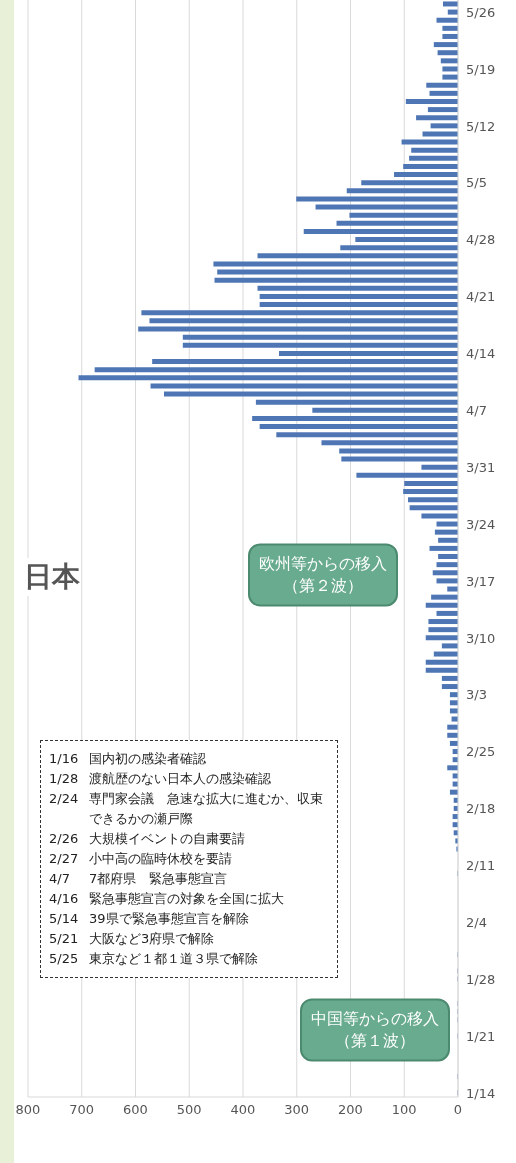 The width and height of the screenshot is (516, 1163). What do you see at coordinates (166, 899) in the screenshot?
I see `annotation: 4/16 緊急事態宣言の対象を全国に拡大` at bounding box center [166, 899].